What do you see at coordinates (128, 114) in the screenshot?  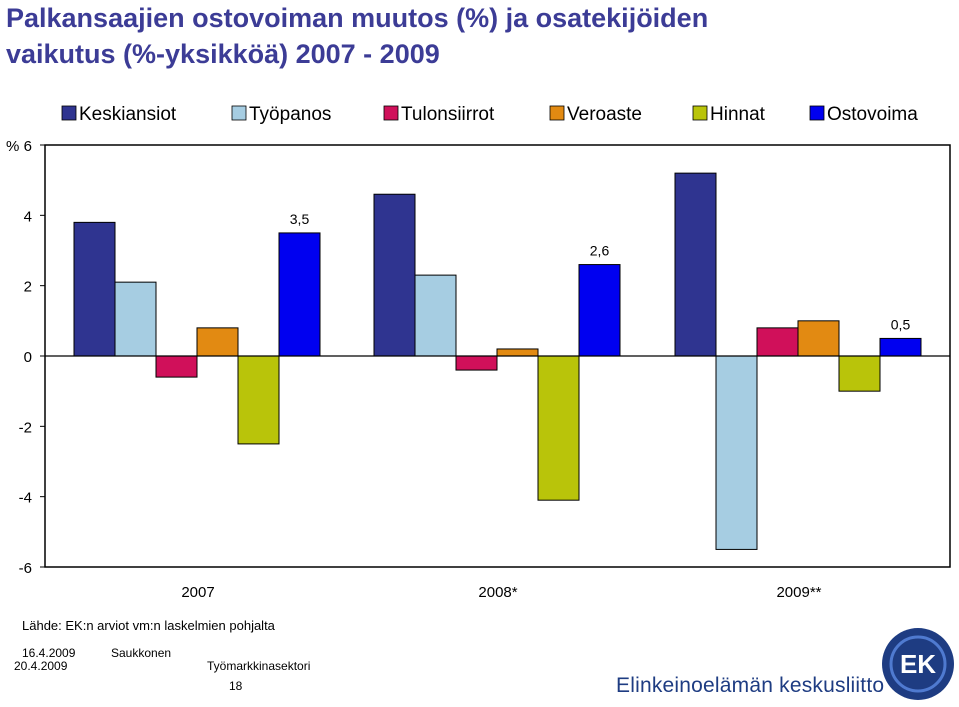 I see `legend-label: Keskiansiot` at bounding box center [128, 114].